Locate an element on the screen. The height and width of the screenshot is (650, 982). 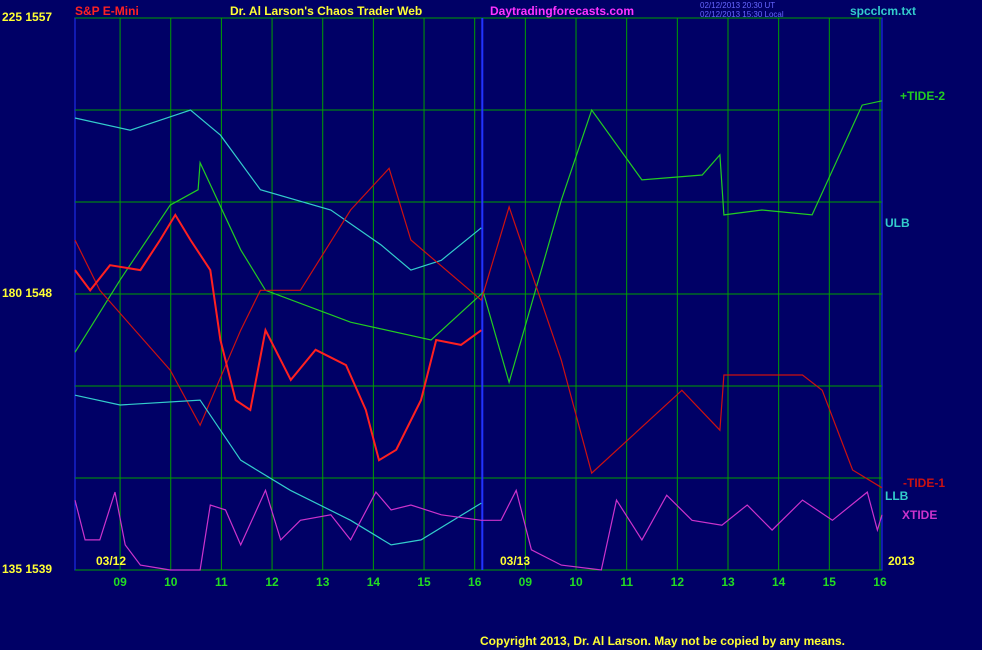
series-label: +TIDE-2 is located at coordinates (922, 96).